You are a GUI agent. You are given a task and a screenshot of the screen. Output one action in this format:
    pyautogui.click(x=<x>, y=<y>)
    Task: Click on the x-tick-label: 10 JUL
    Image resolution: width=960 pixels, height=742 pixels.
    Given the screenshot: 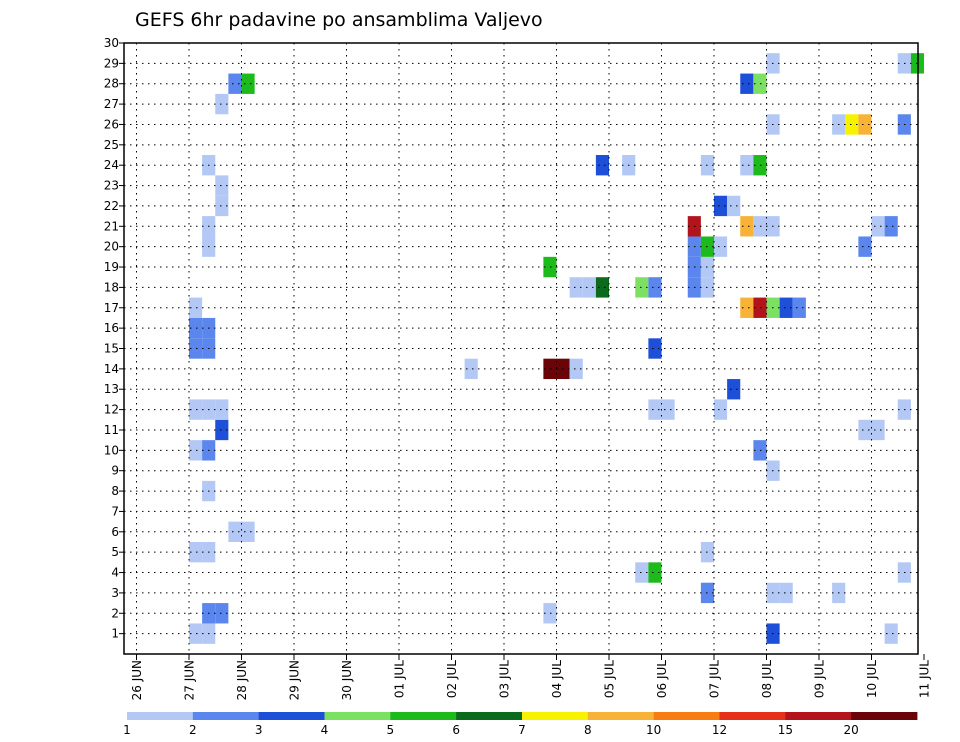 What is the action you would take?
    pyautogui.click(x=872, y=679)
    